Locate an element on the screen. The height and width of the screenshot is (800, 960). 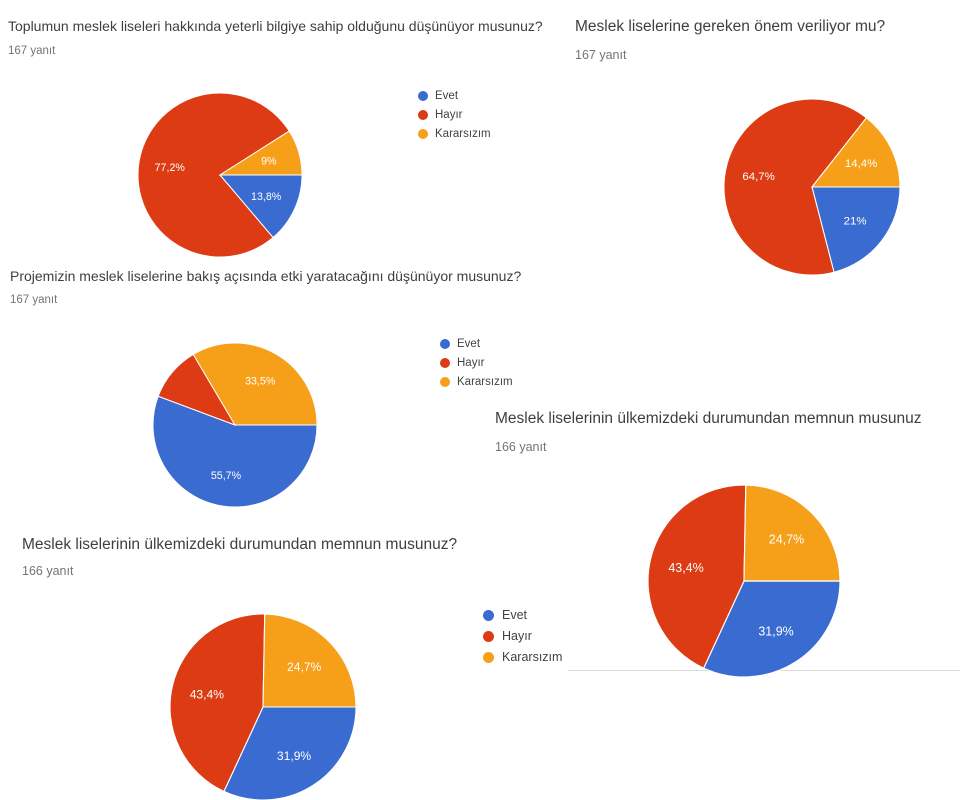
chart-response-count-1: 167 yanıt is located at coordinates (32, 51).